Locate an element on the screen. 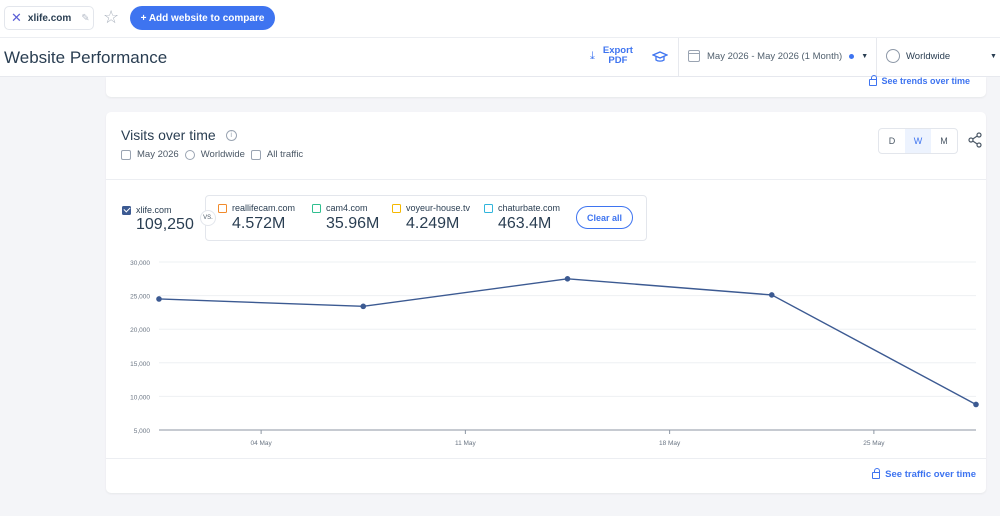  y-tick-label: 5,000 is located at coordinates (142, 431).